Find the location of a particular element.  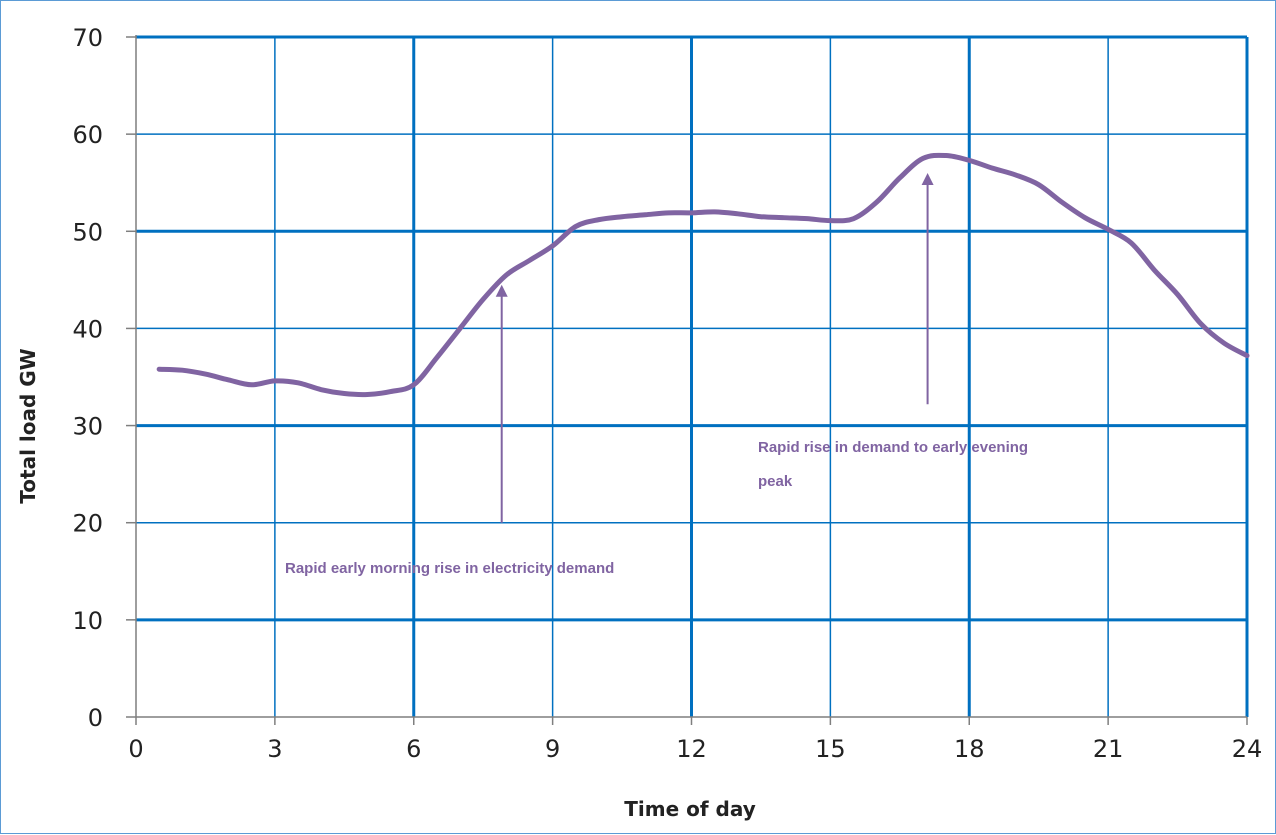

x-tick-label: 6 is located at coordinates (413, 749).